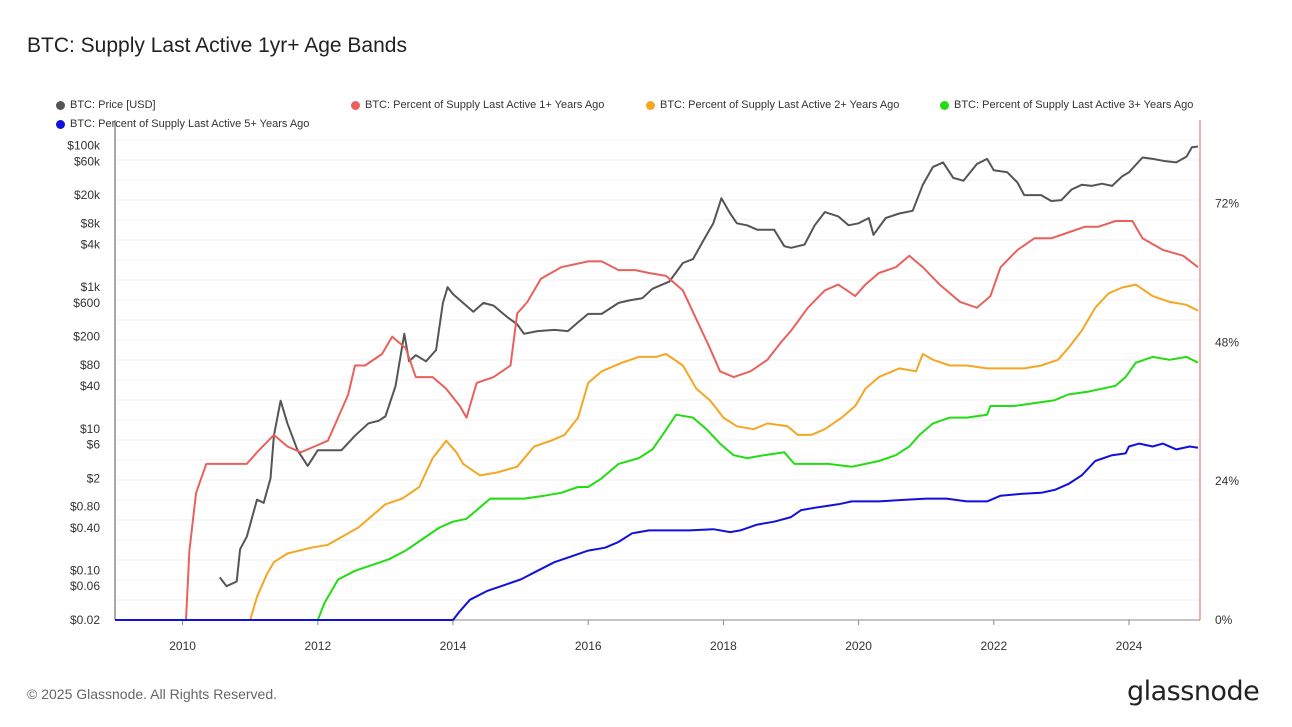  Describe the element at coordinates (90, 365) in the screenshot. I see `y-left-tick-label: $80` at that location.